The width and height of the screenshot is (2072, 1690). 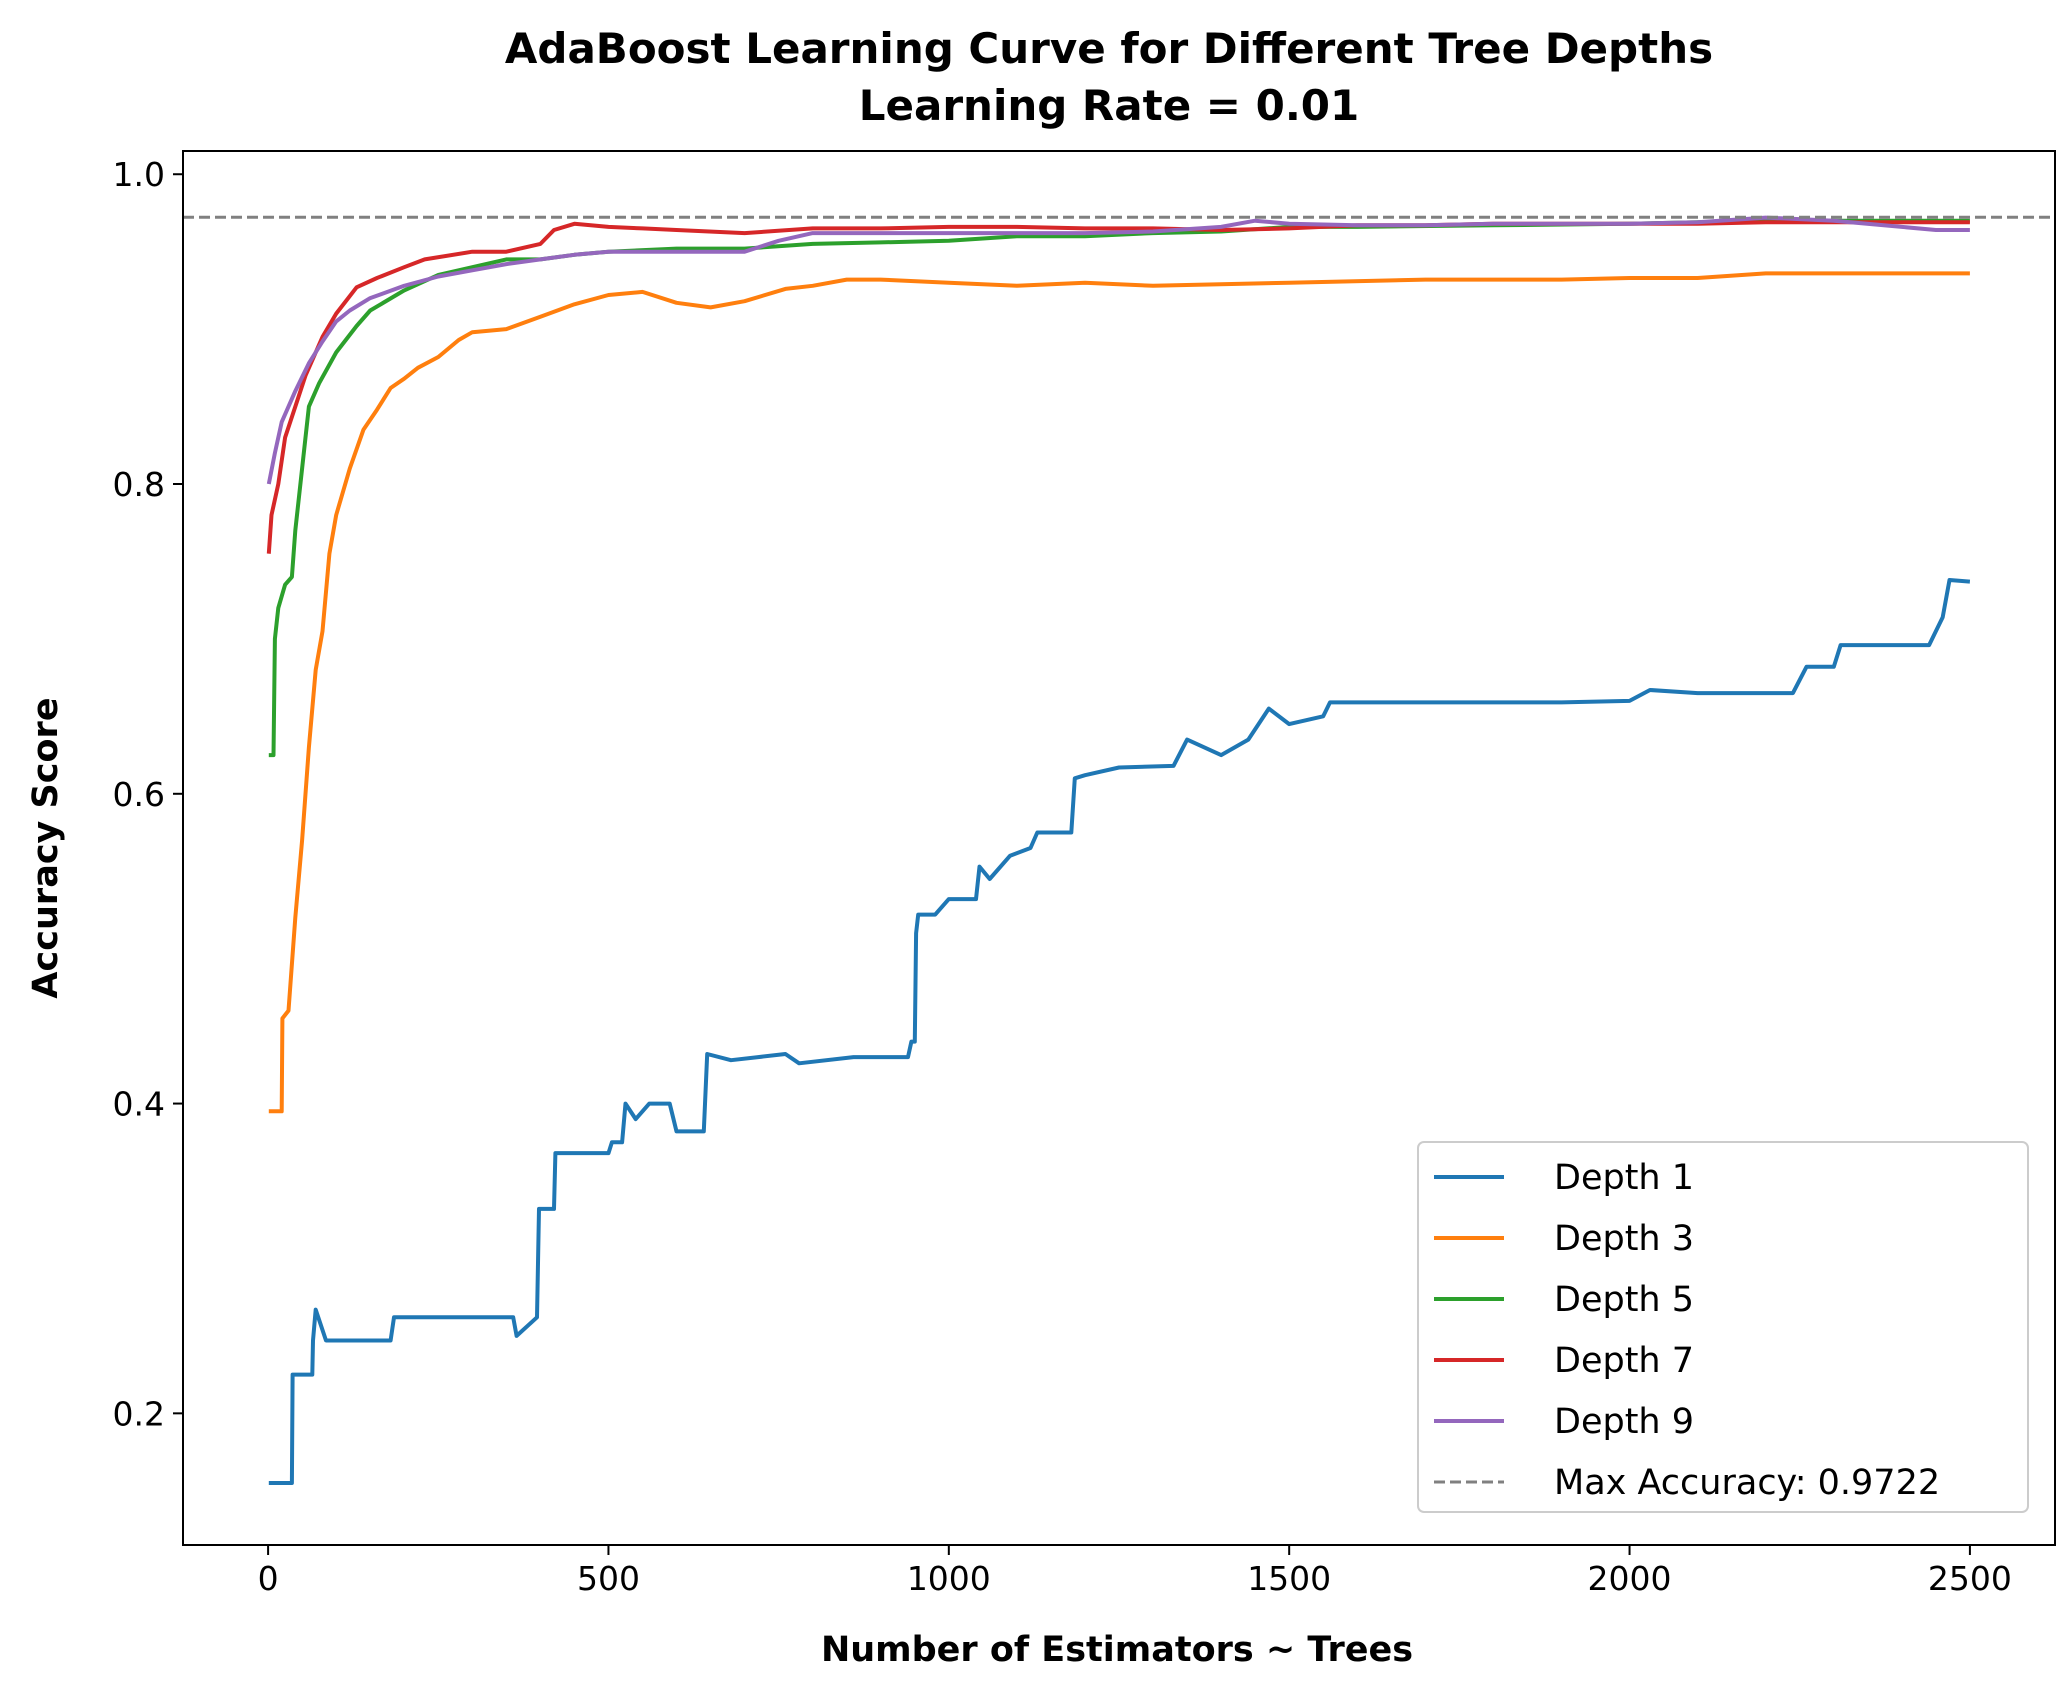 I want to click on y-tick-label: 0.8, so click(x=139, y=484).